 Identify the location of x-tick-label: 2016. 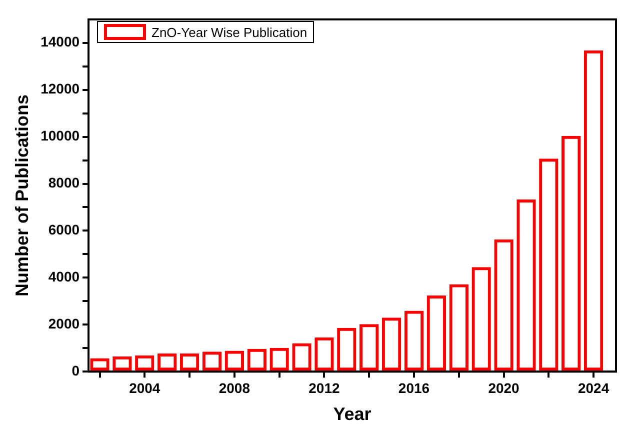
(414, 388).